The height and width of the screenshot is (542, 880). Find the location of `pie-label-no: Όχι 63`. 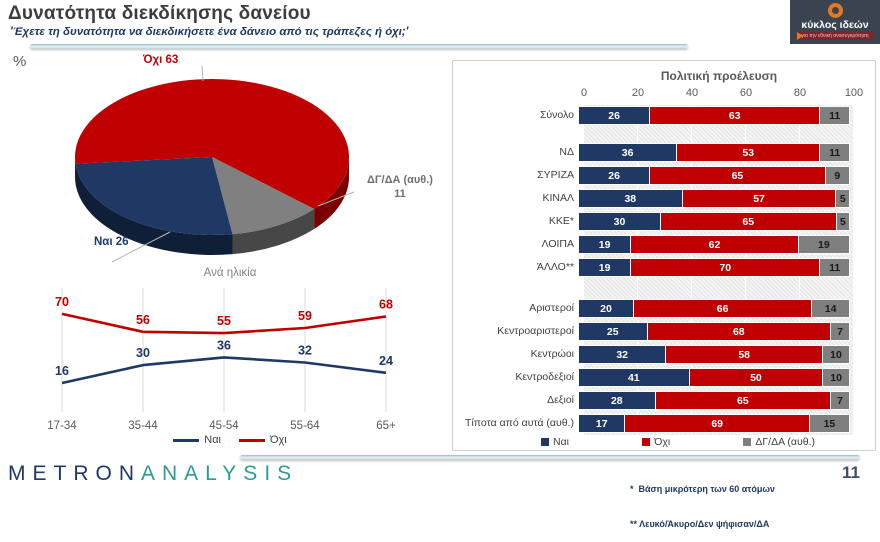

pie-label-no: Όχι 63 is located at coordinates (161, 60).